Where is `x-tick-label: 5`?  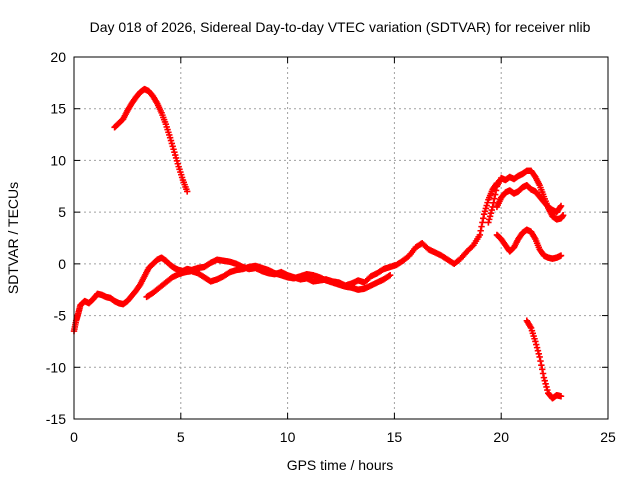
x-tick-label: 5 is located at coordinates (181, 437).